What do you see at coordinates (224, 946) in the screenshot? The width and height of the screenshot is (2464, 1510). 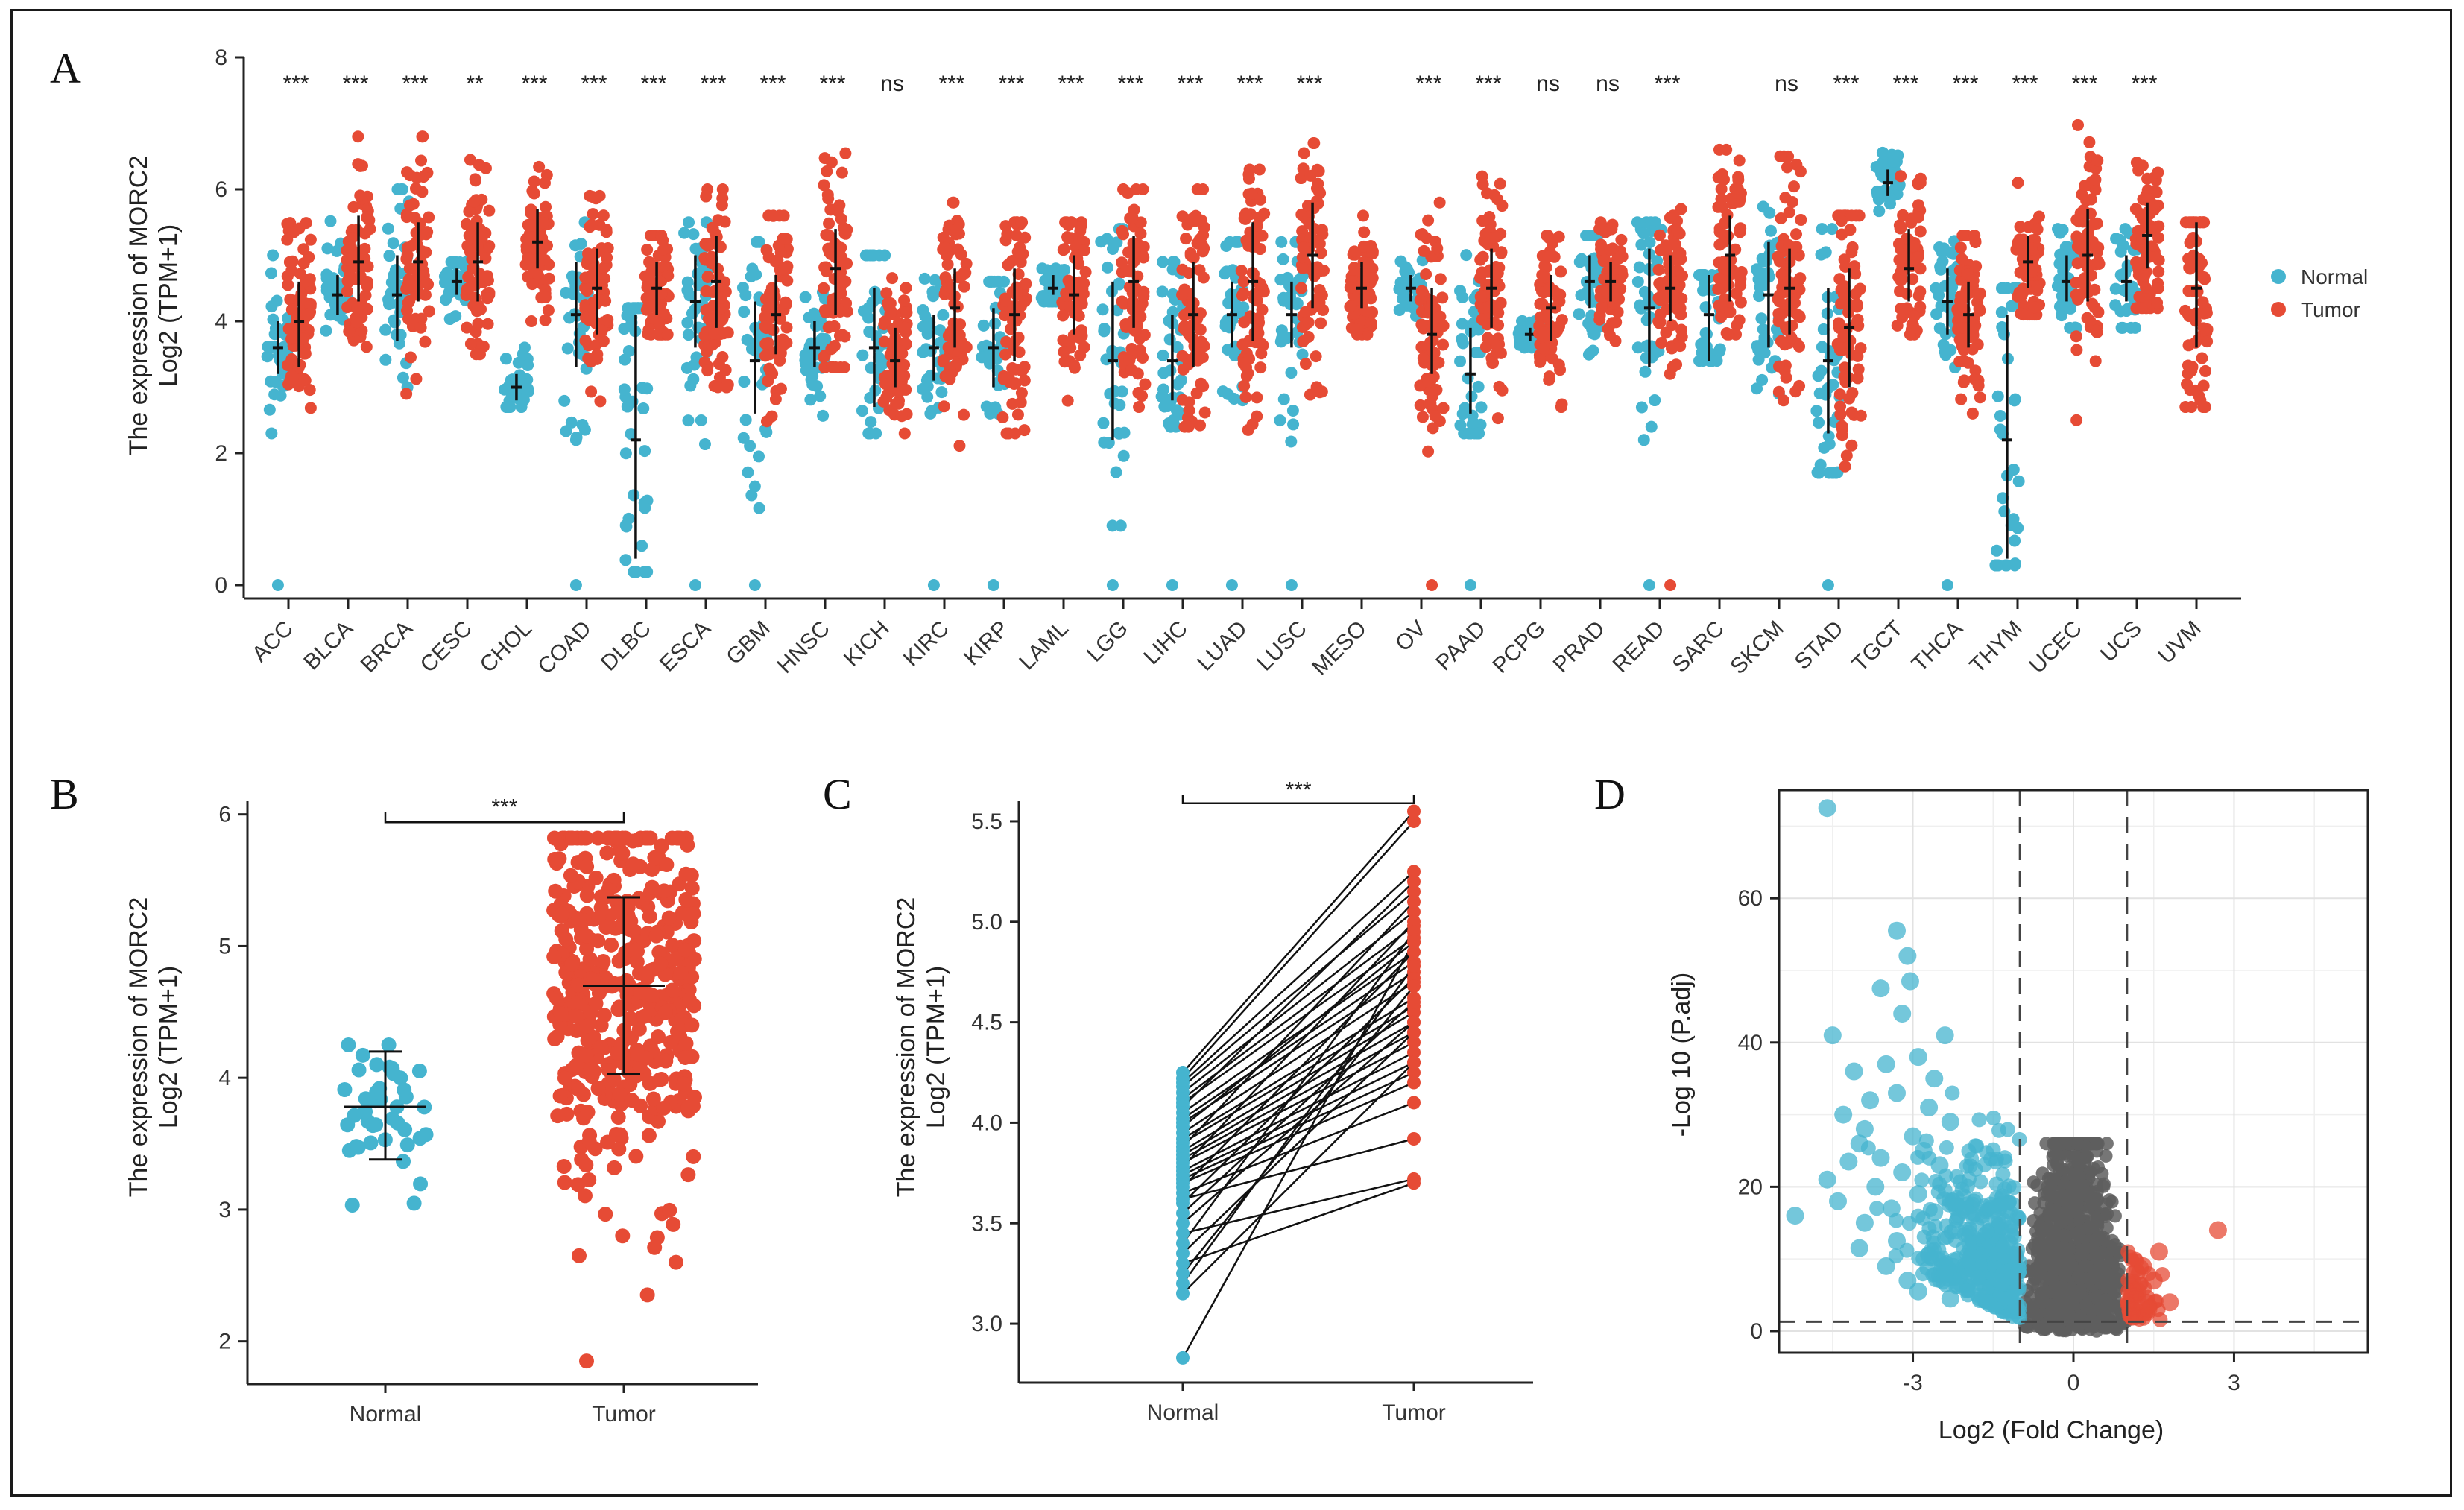 I see `panel-b-ytick-label: 5` at bounding box center [224, 946].